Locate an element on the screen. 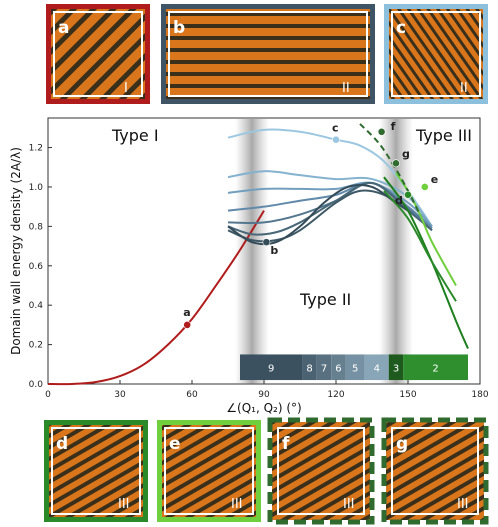 Image resolution: width=498 pixels, height=527 pixels. point-label-e: e is located at coordinates (434, 179).